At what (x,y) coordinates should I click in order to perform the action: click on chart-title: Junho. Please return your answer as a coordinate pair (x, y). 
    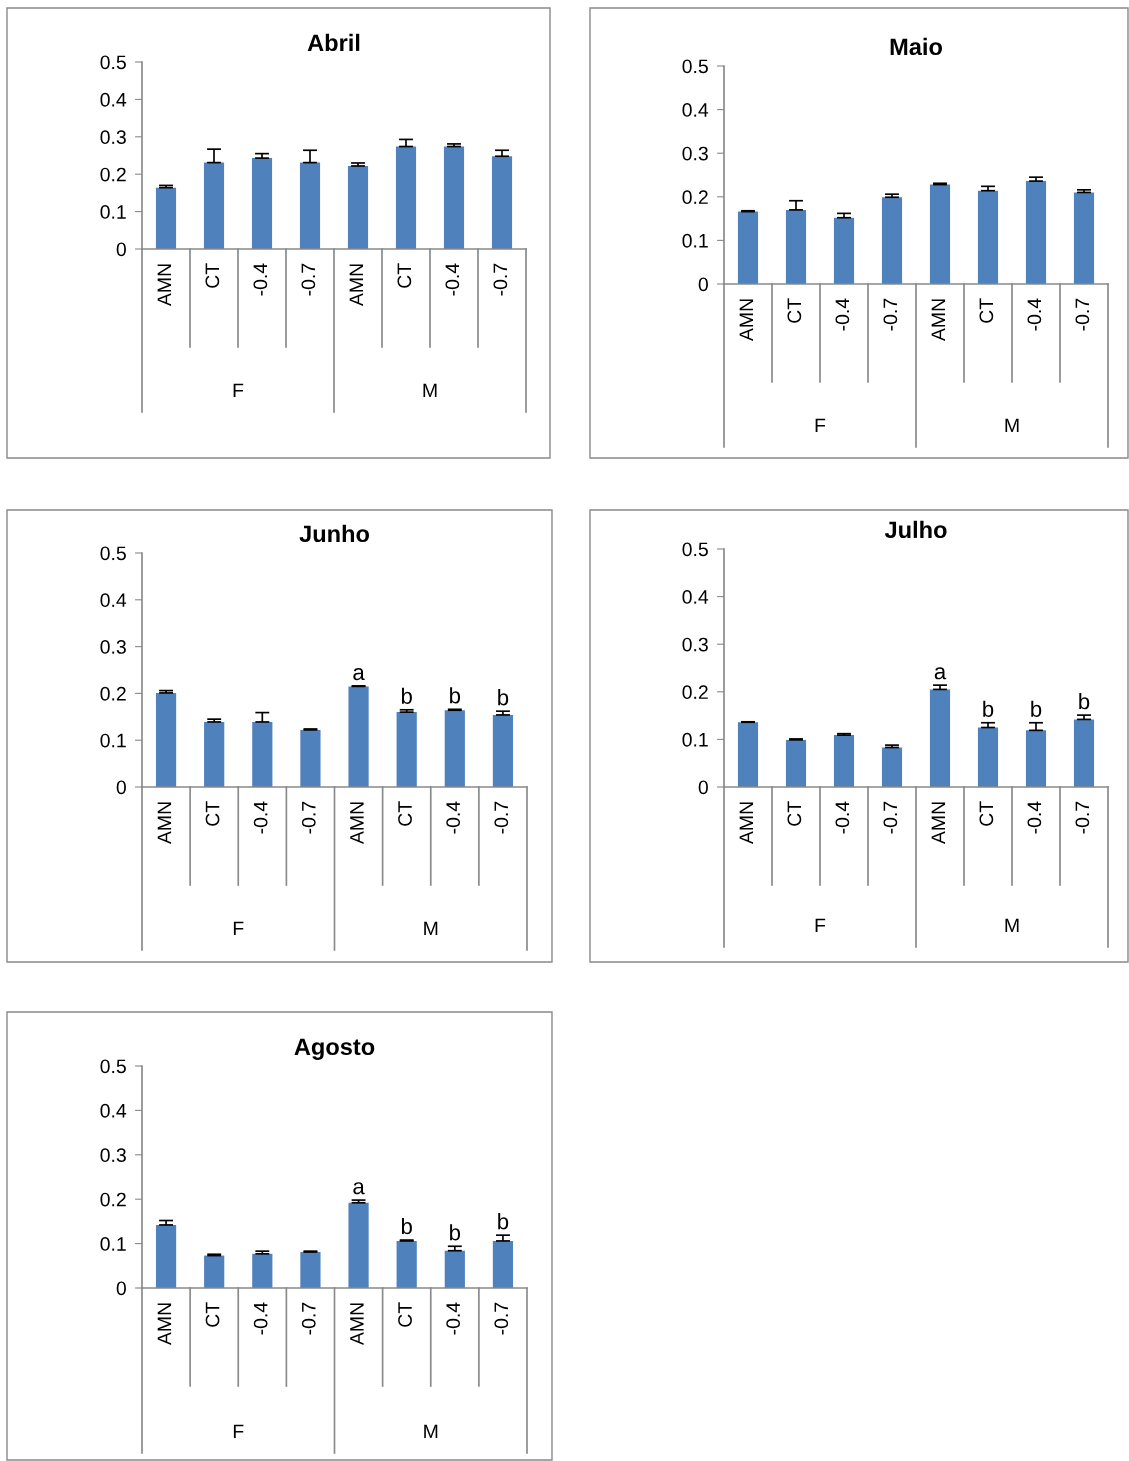
    Looking at the image, I should click on (334, 533).